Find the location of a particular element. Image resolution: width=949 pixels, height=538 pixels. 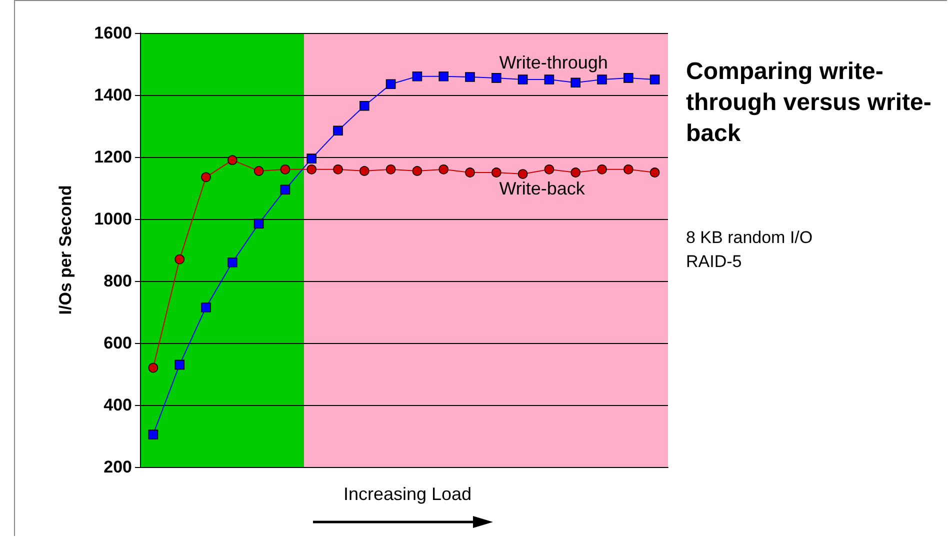

y-tick-label: 800 is located at coordinates (118, 281).